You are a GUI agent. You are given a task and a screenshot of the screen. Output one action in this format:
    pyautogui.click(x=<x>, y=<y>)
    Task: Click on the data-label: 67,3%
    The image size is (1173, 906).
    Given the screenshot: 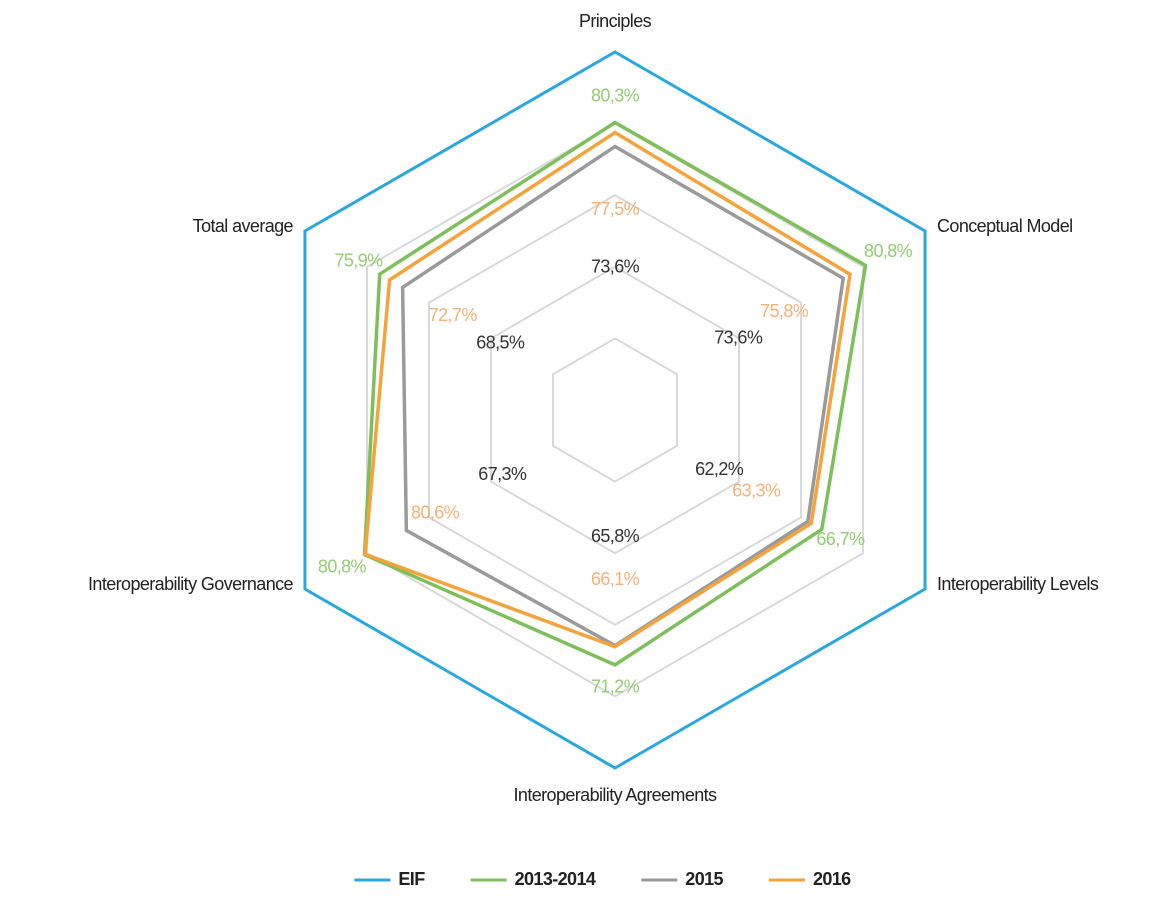 What is the action you would take?
    pyautogui.click(x=502, y=474)
    